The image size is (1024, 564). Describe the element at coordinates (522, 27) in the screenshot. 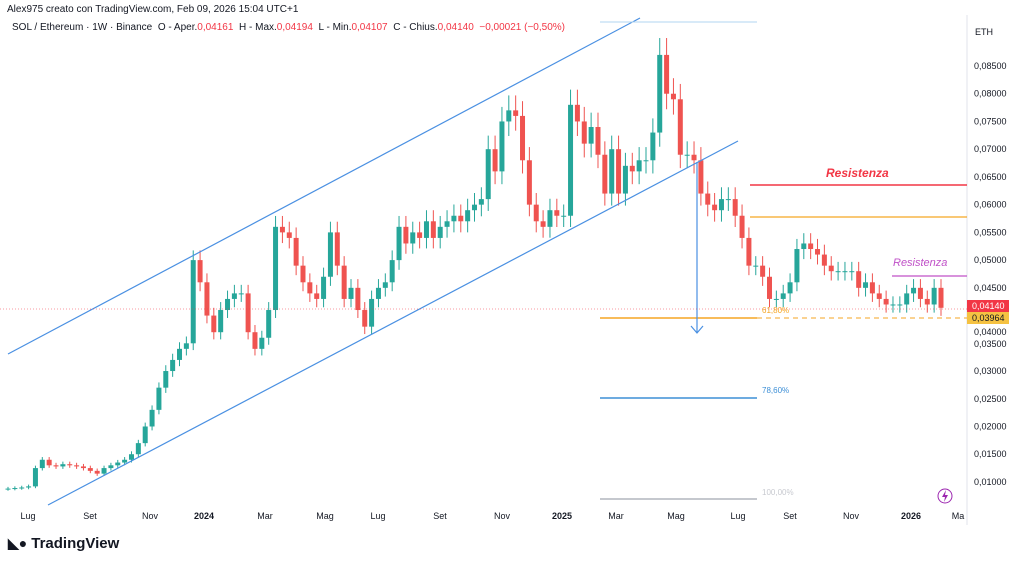

I see `change-value: −0,00021 (−0,50%)` at that location.